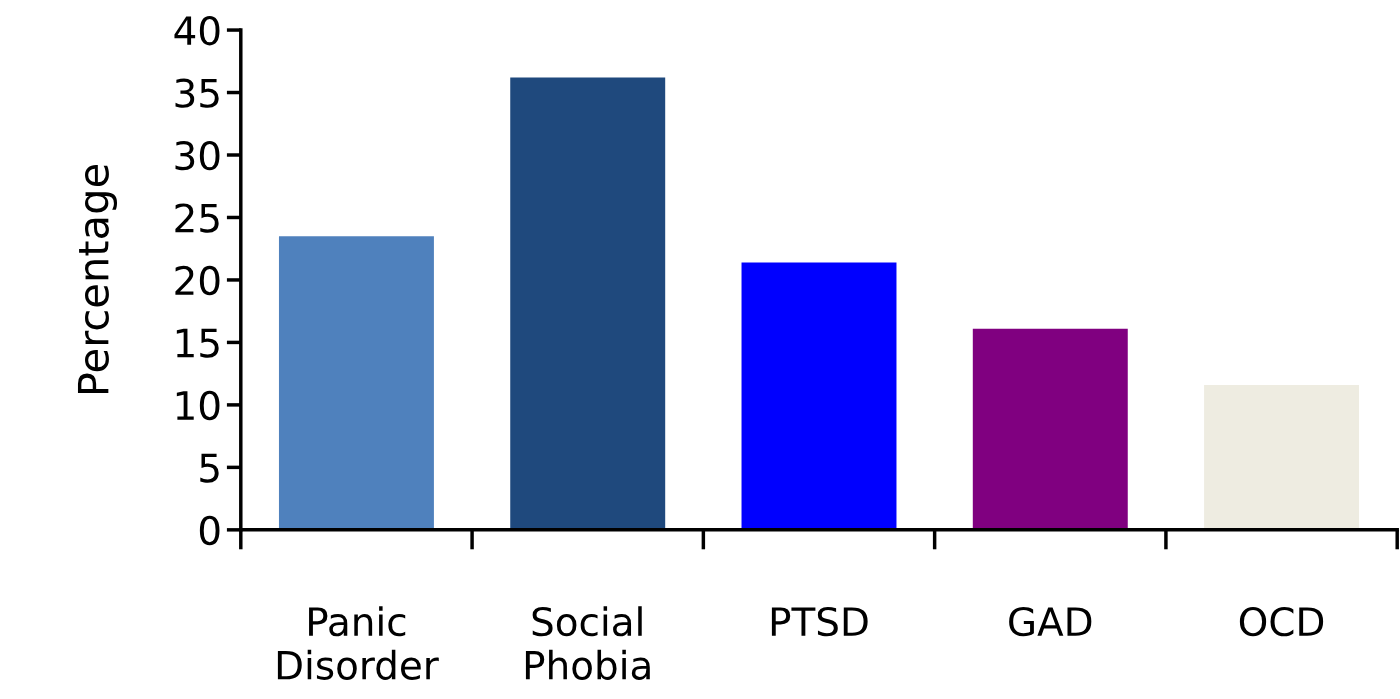 This screenshot has height=699, width=1400. Describe the element at coordinates (97, 279) in the screenshot. I see `y-axis-title: Percentage` at that location.